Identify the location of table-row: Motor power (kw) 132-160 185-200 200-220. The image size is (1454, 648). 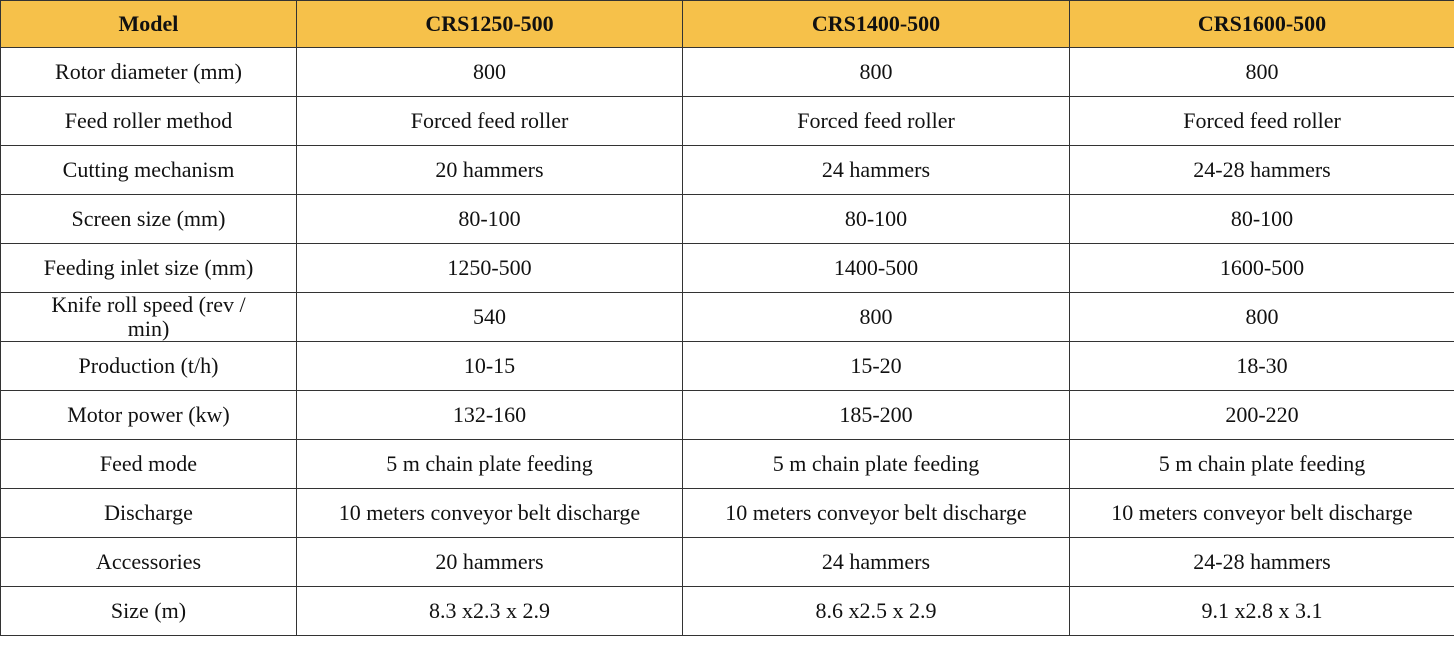
(727, 415).